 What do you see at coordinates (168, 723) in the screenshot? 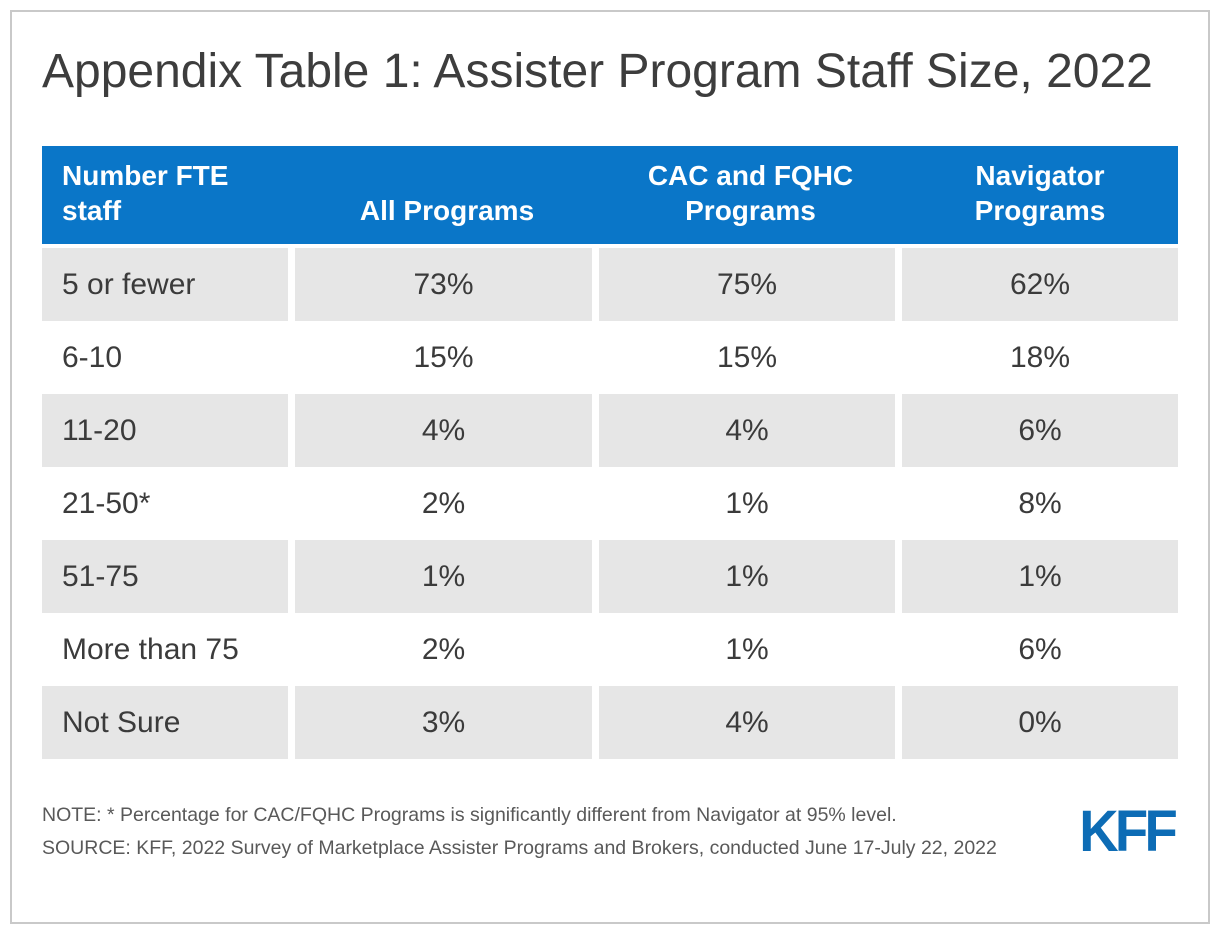
I see `row-label: Not Sure` at bounding box center [168, 723].